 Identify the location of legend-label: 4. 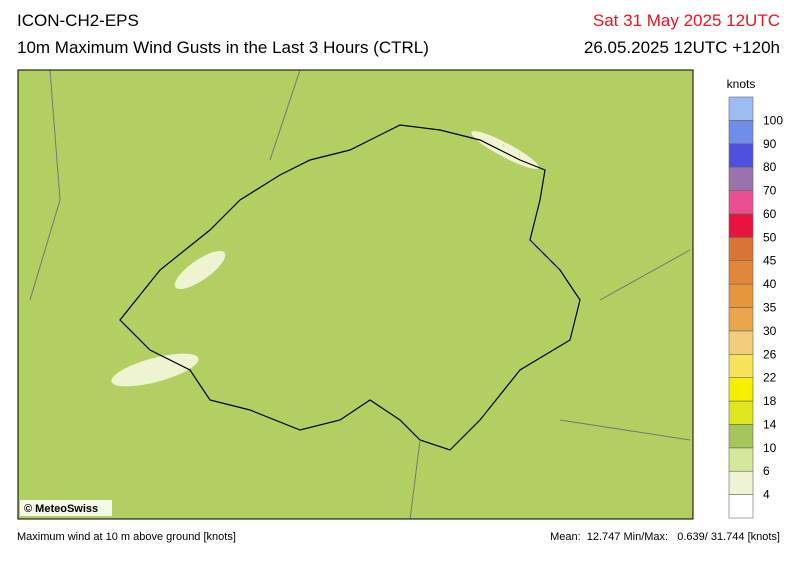
(766, 495).